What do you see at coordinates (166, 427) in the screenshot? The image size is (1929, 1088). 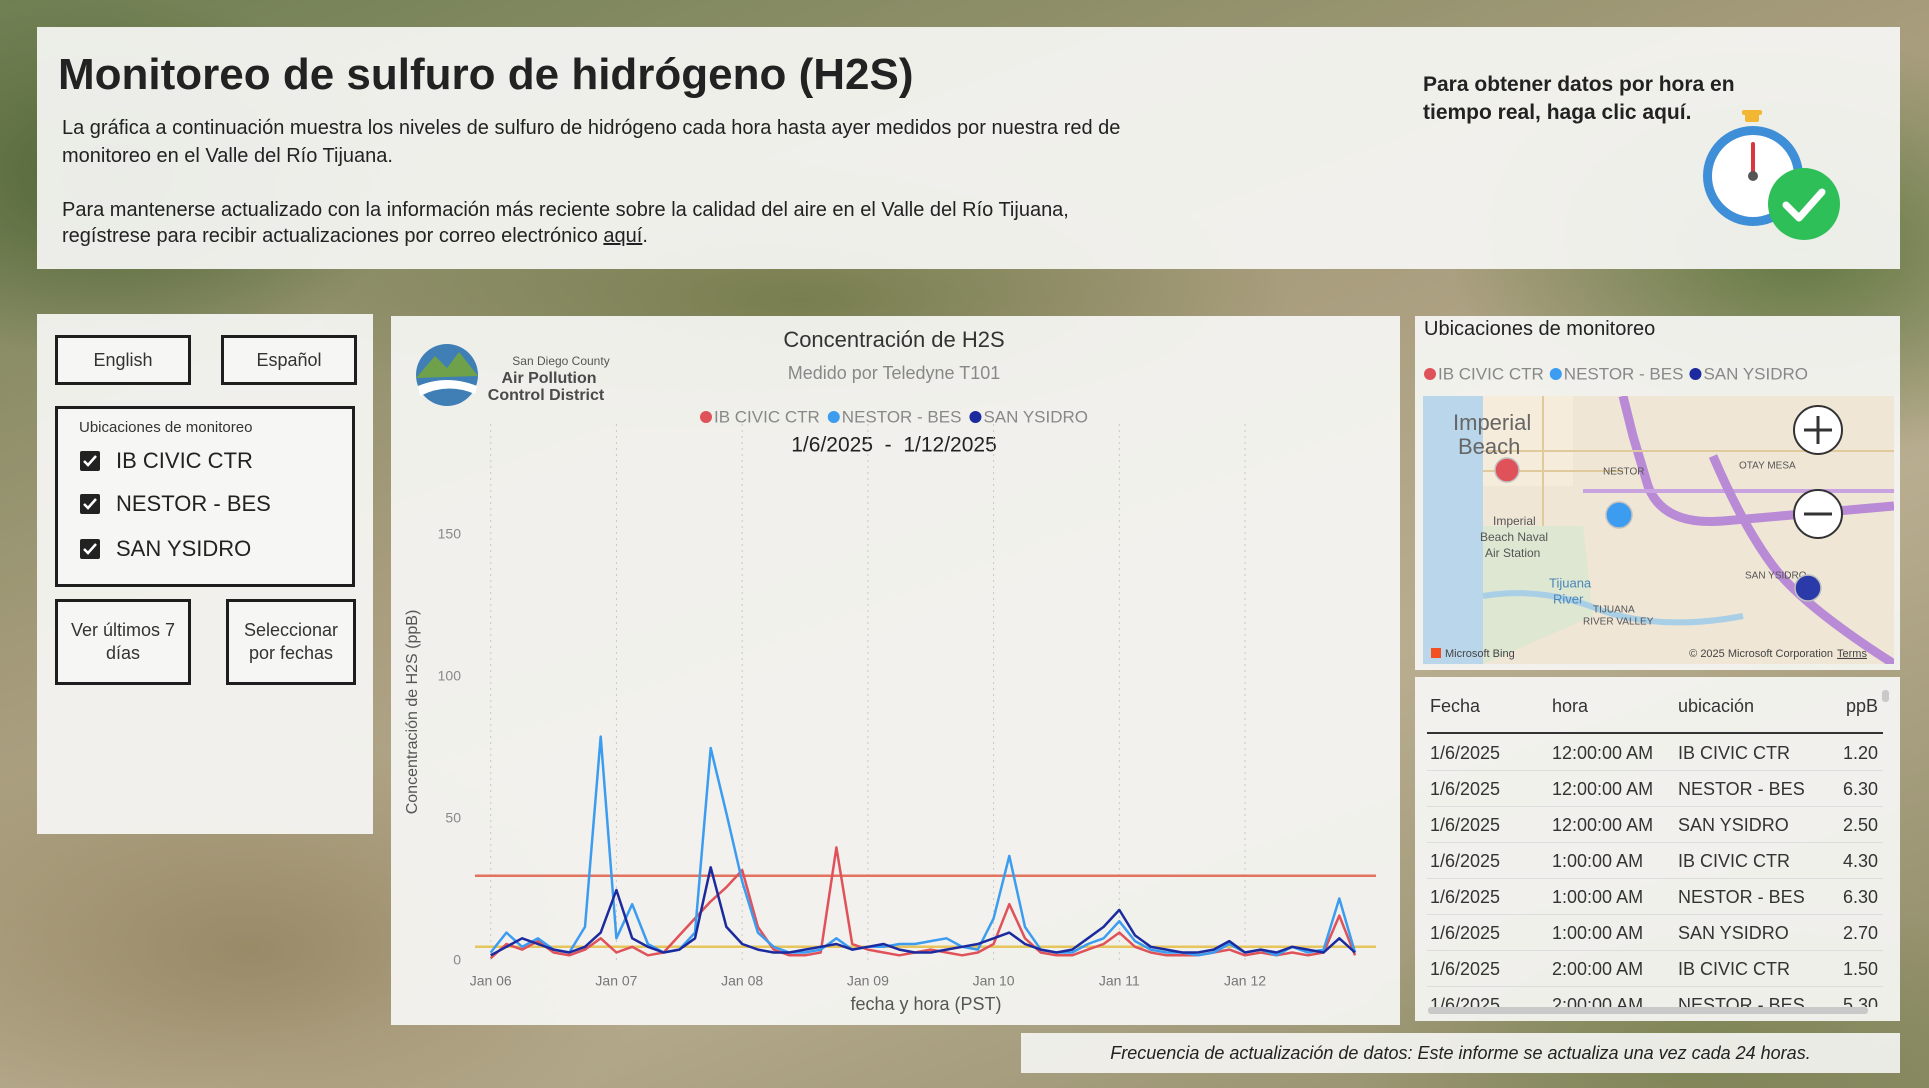 I see `filter-label: Ubicaciones de monitoreo` at bounding box center [166, 427].